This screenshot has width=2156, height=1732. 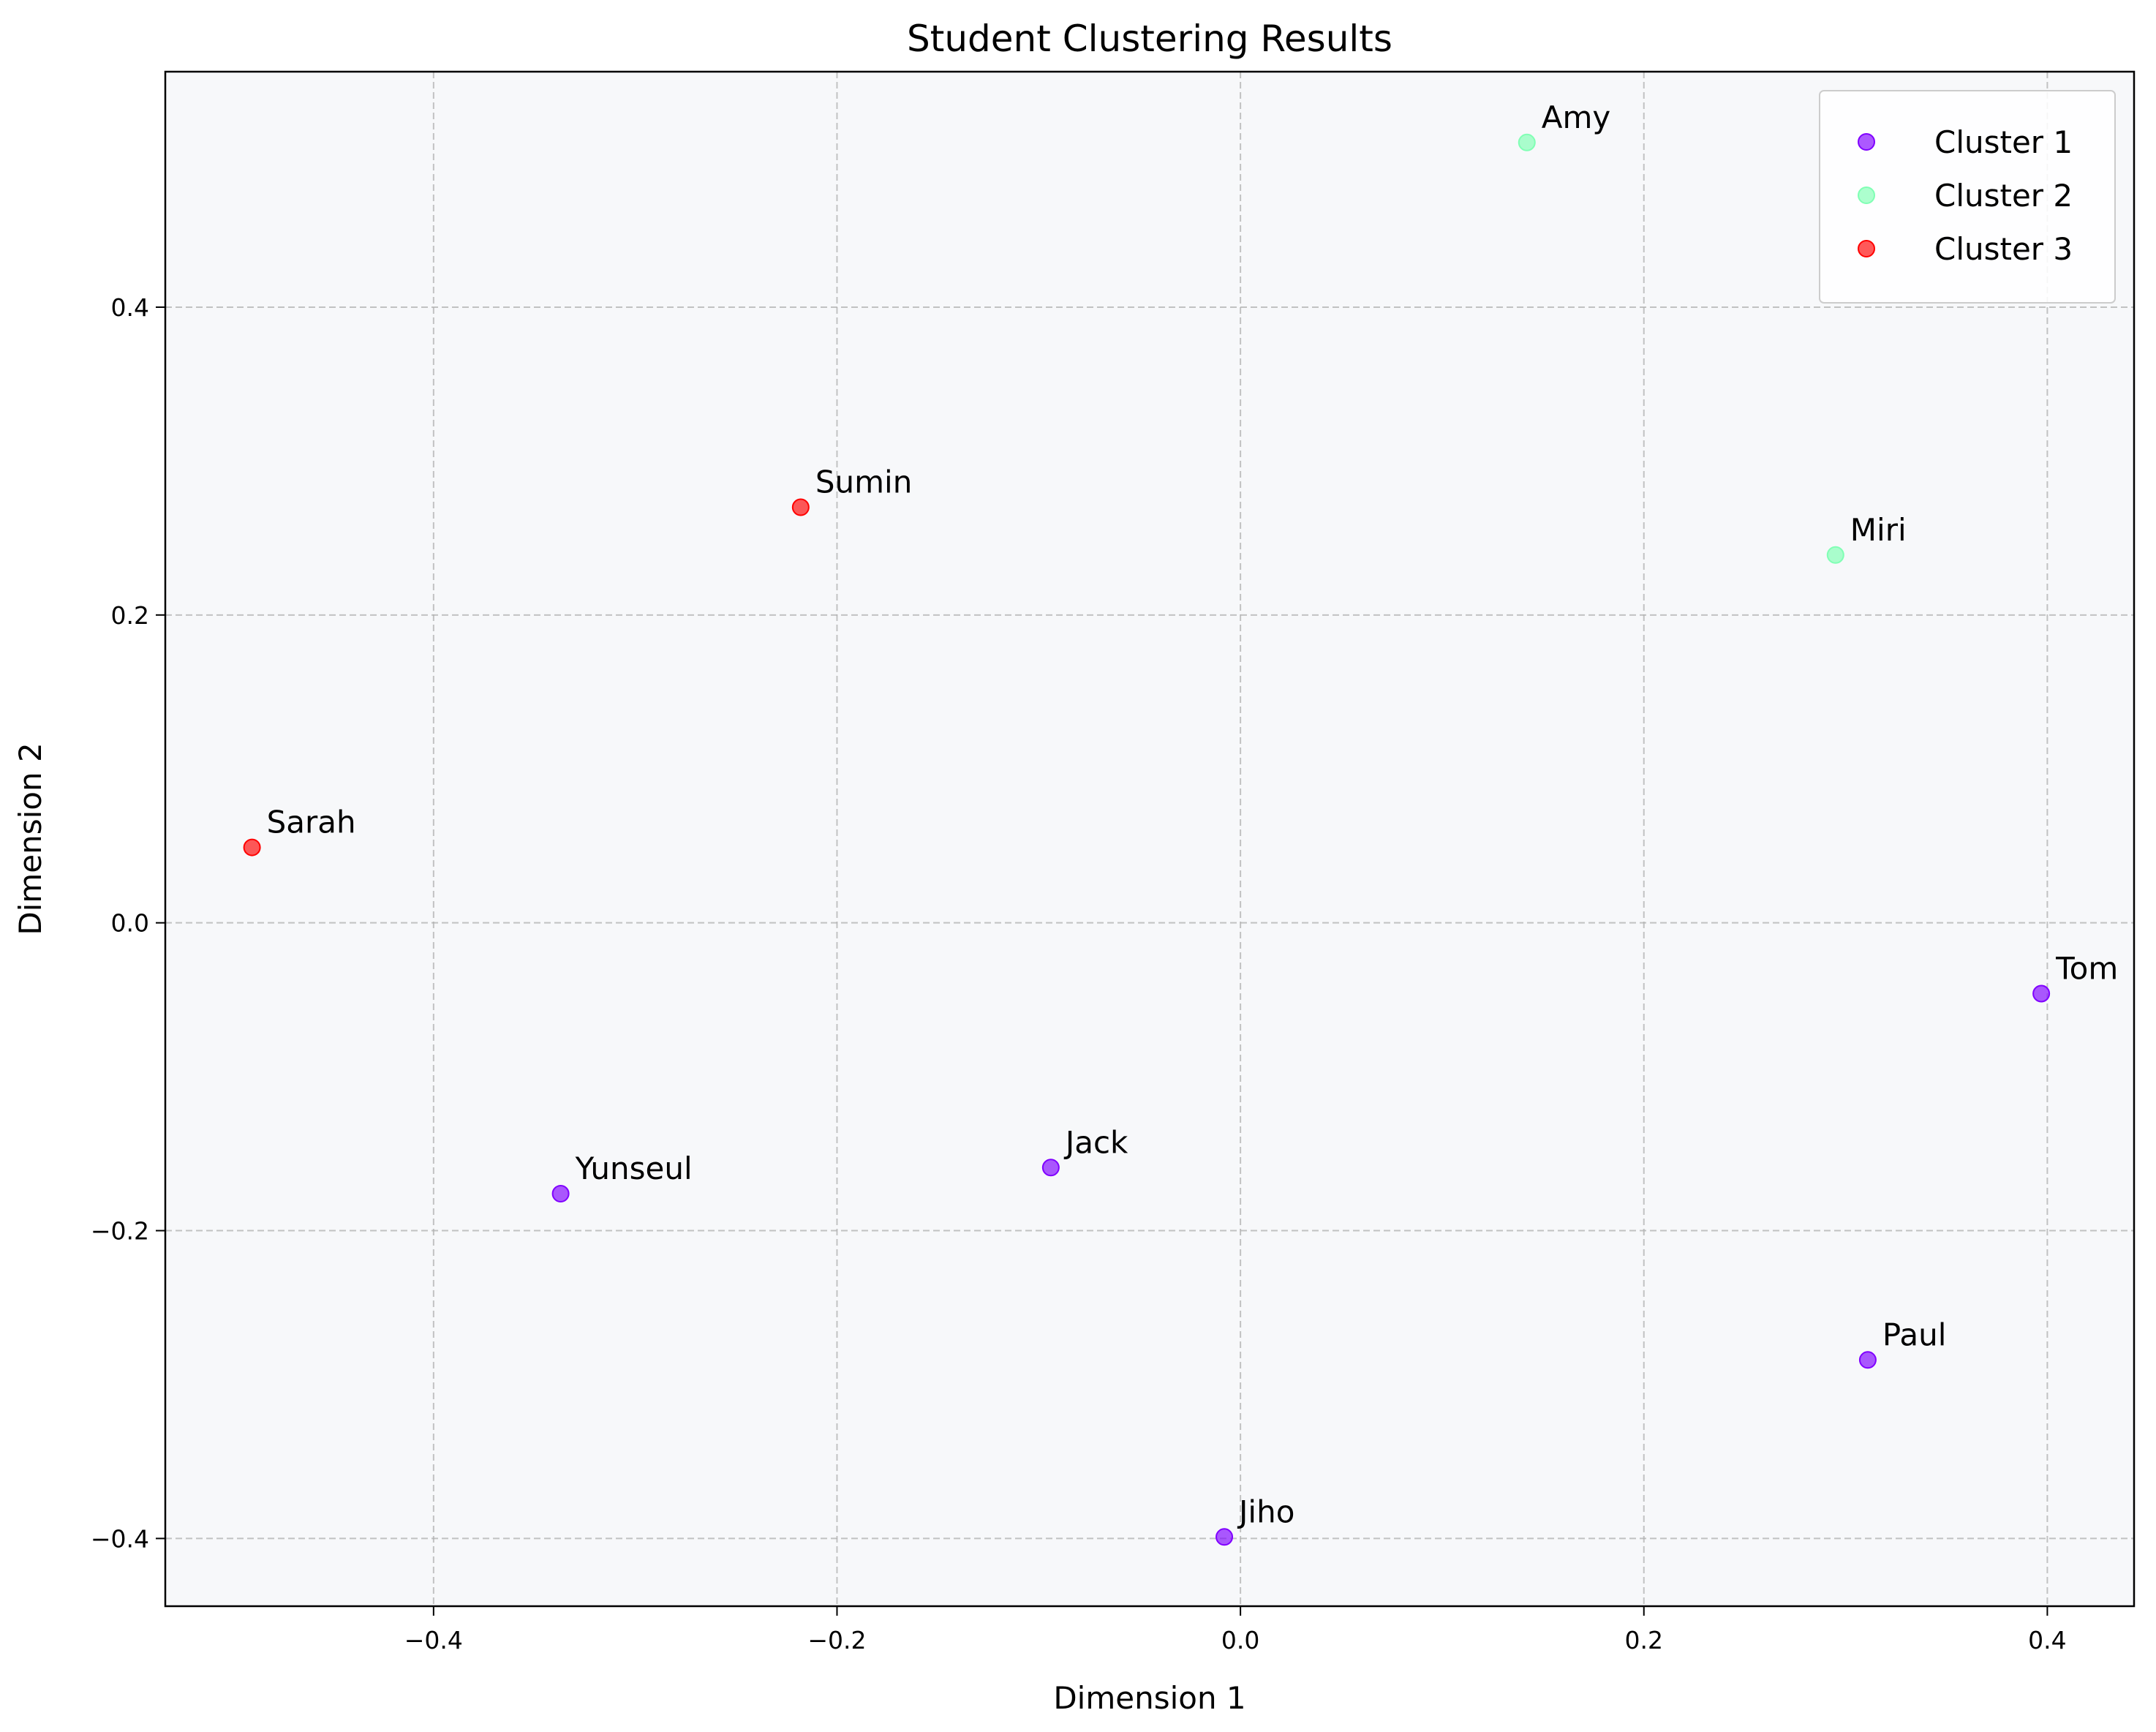 What do you see at coordinates (2086, 968) in the screenshot?
I see `point-label-tom: Tom` at bounding box center [2086, 968].